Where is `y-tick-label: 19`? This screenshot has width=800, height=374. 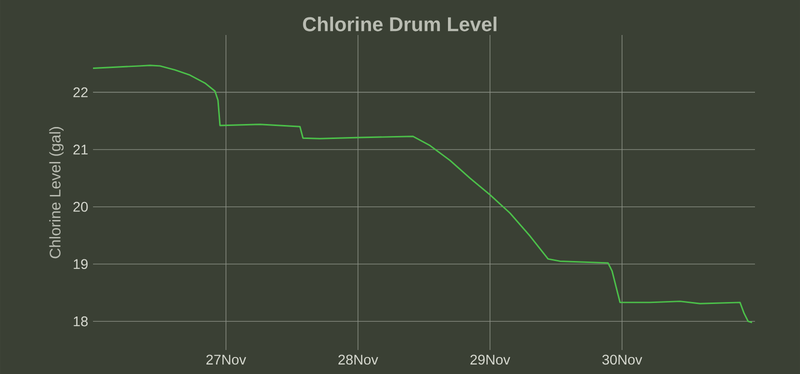 y-tick-label: 19 is located at coordinates (81, 264).